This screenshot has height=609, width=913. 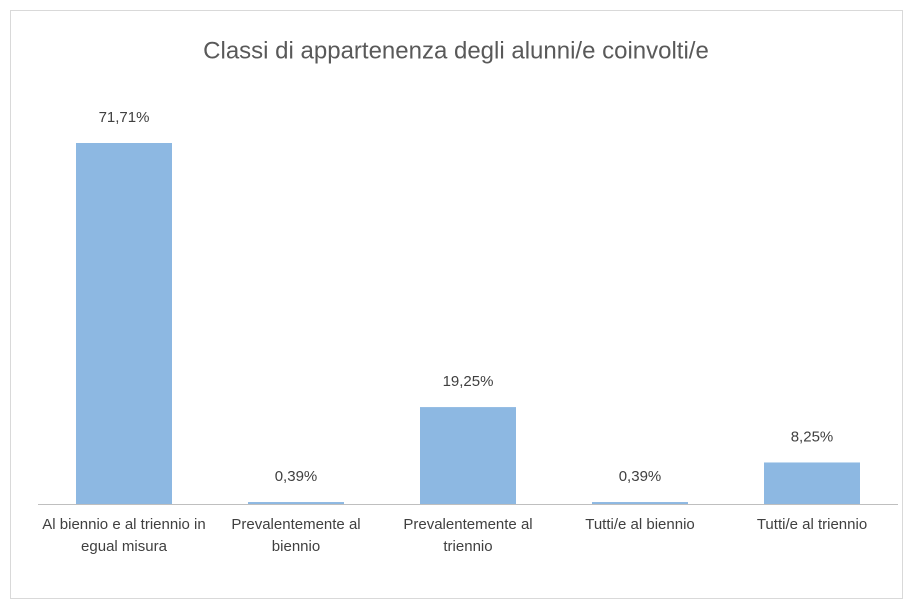 I want to click on x-tick-label: Prevalentemente al biennio, so click(x=296, y=535).